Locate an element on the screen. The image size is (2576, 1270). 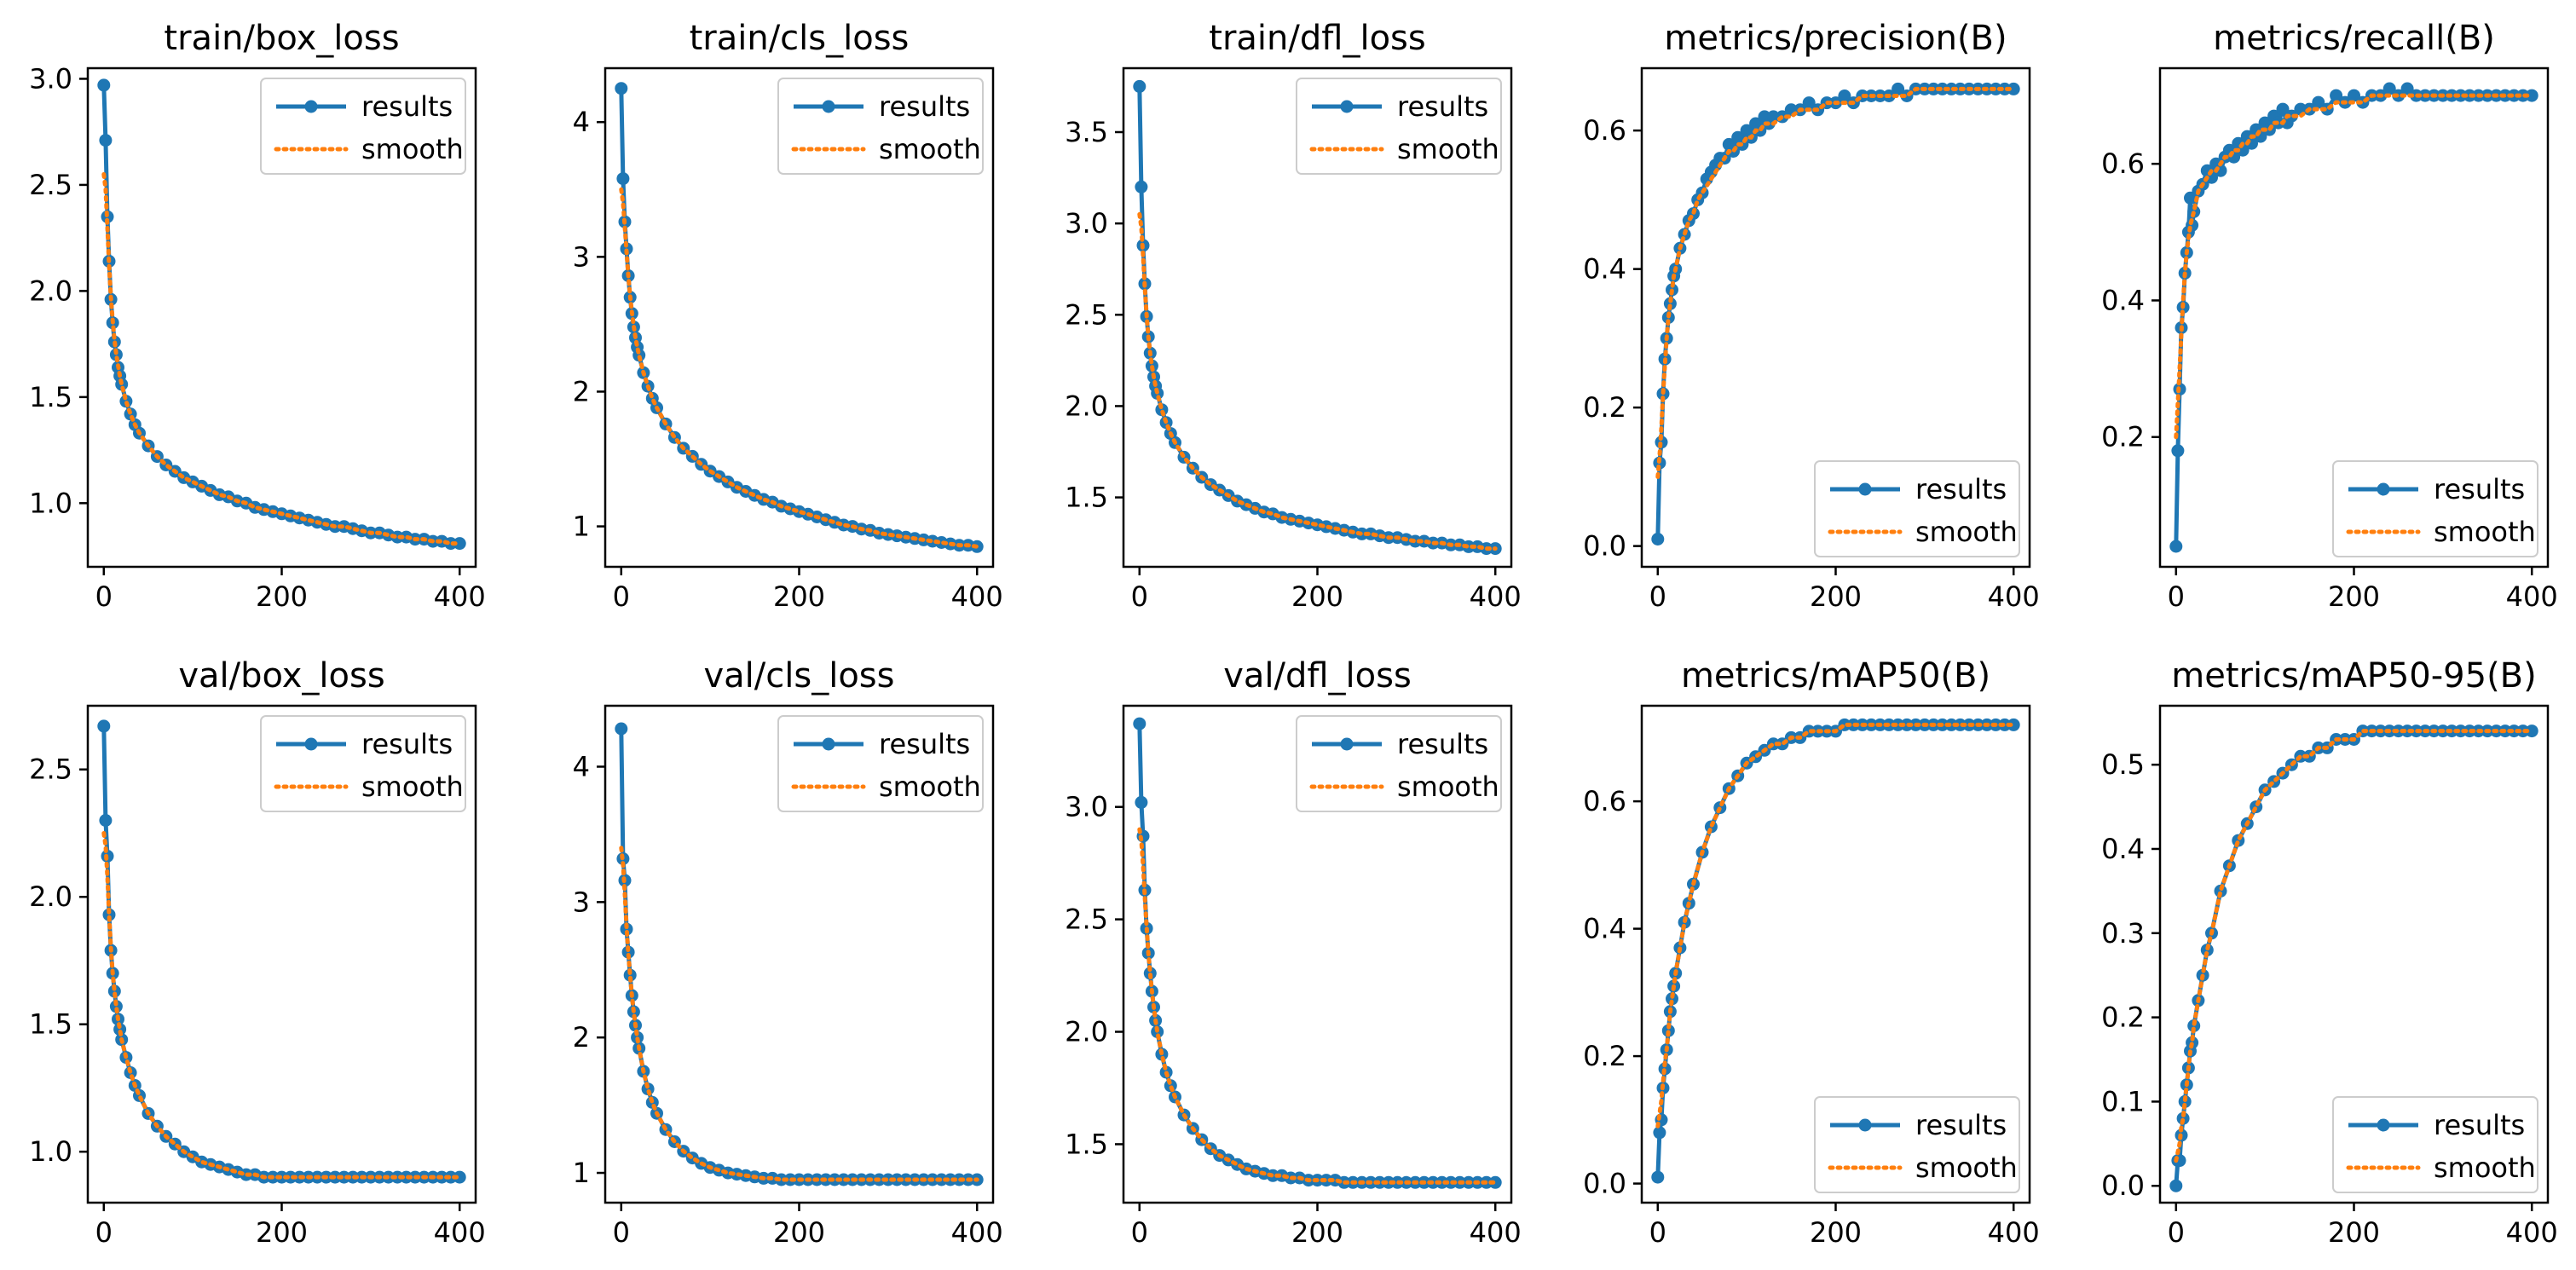
y-tick-label: 3.5 is located at coordinates (1086, 132).